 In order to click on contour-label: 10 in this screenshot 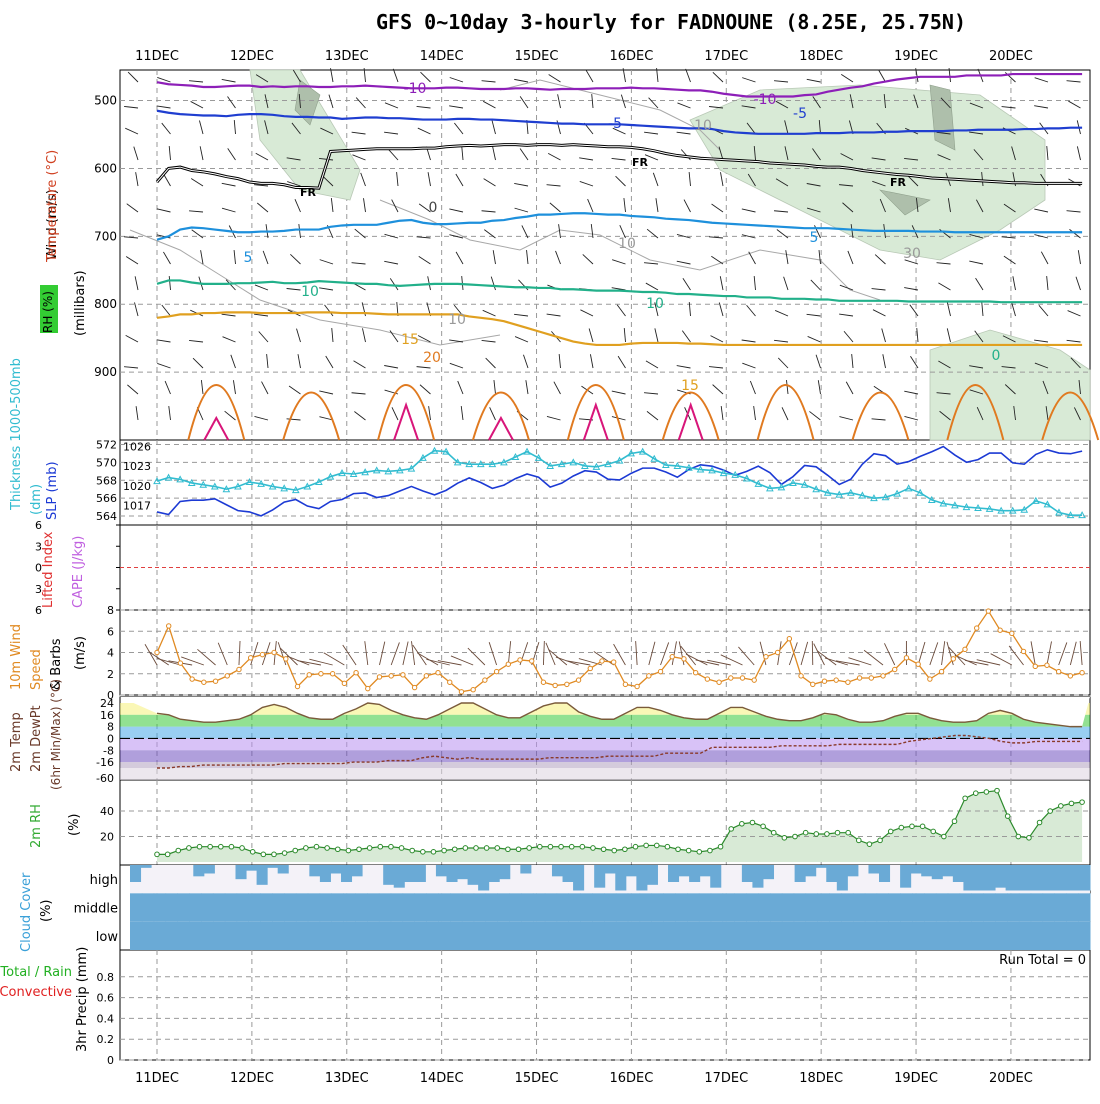, I will do `click(655, 304)`.